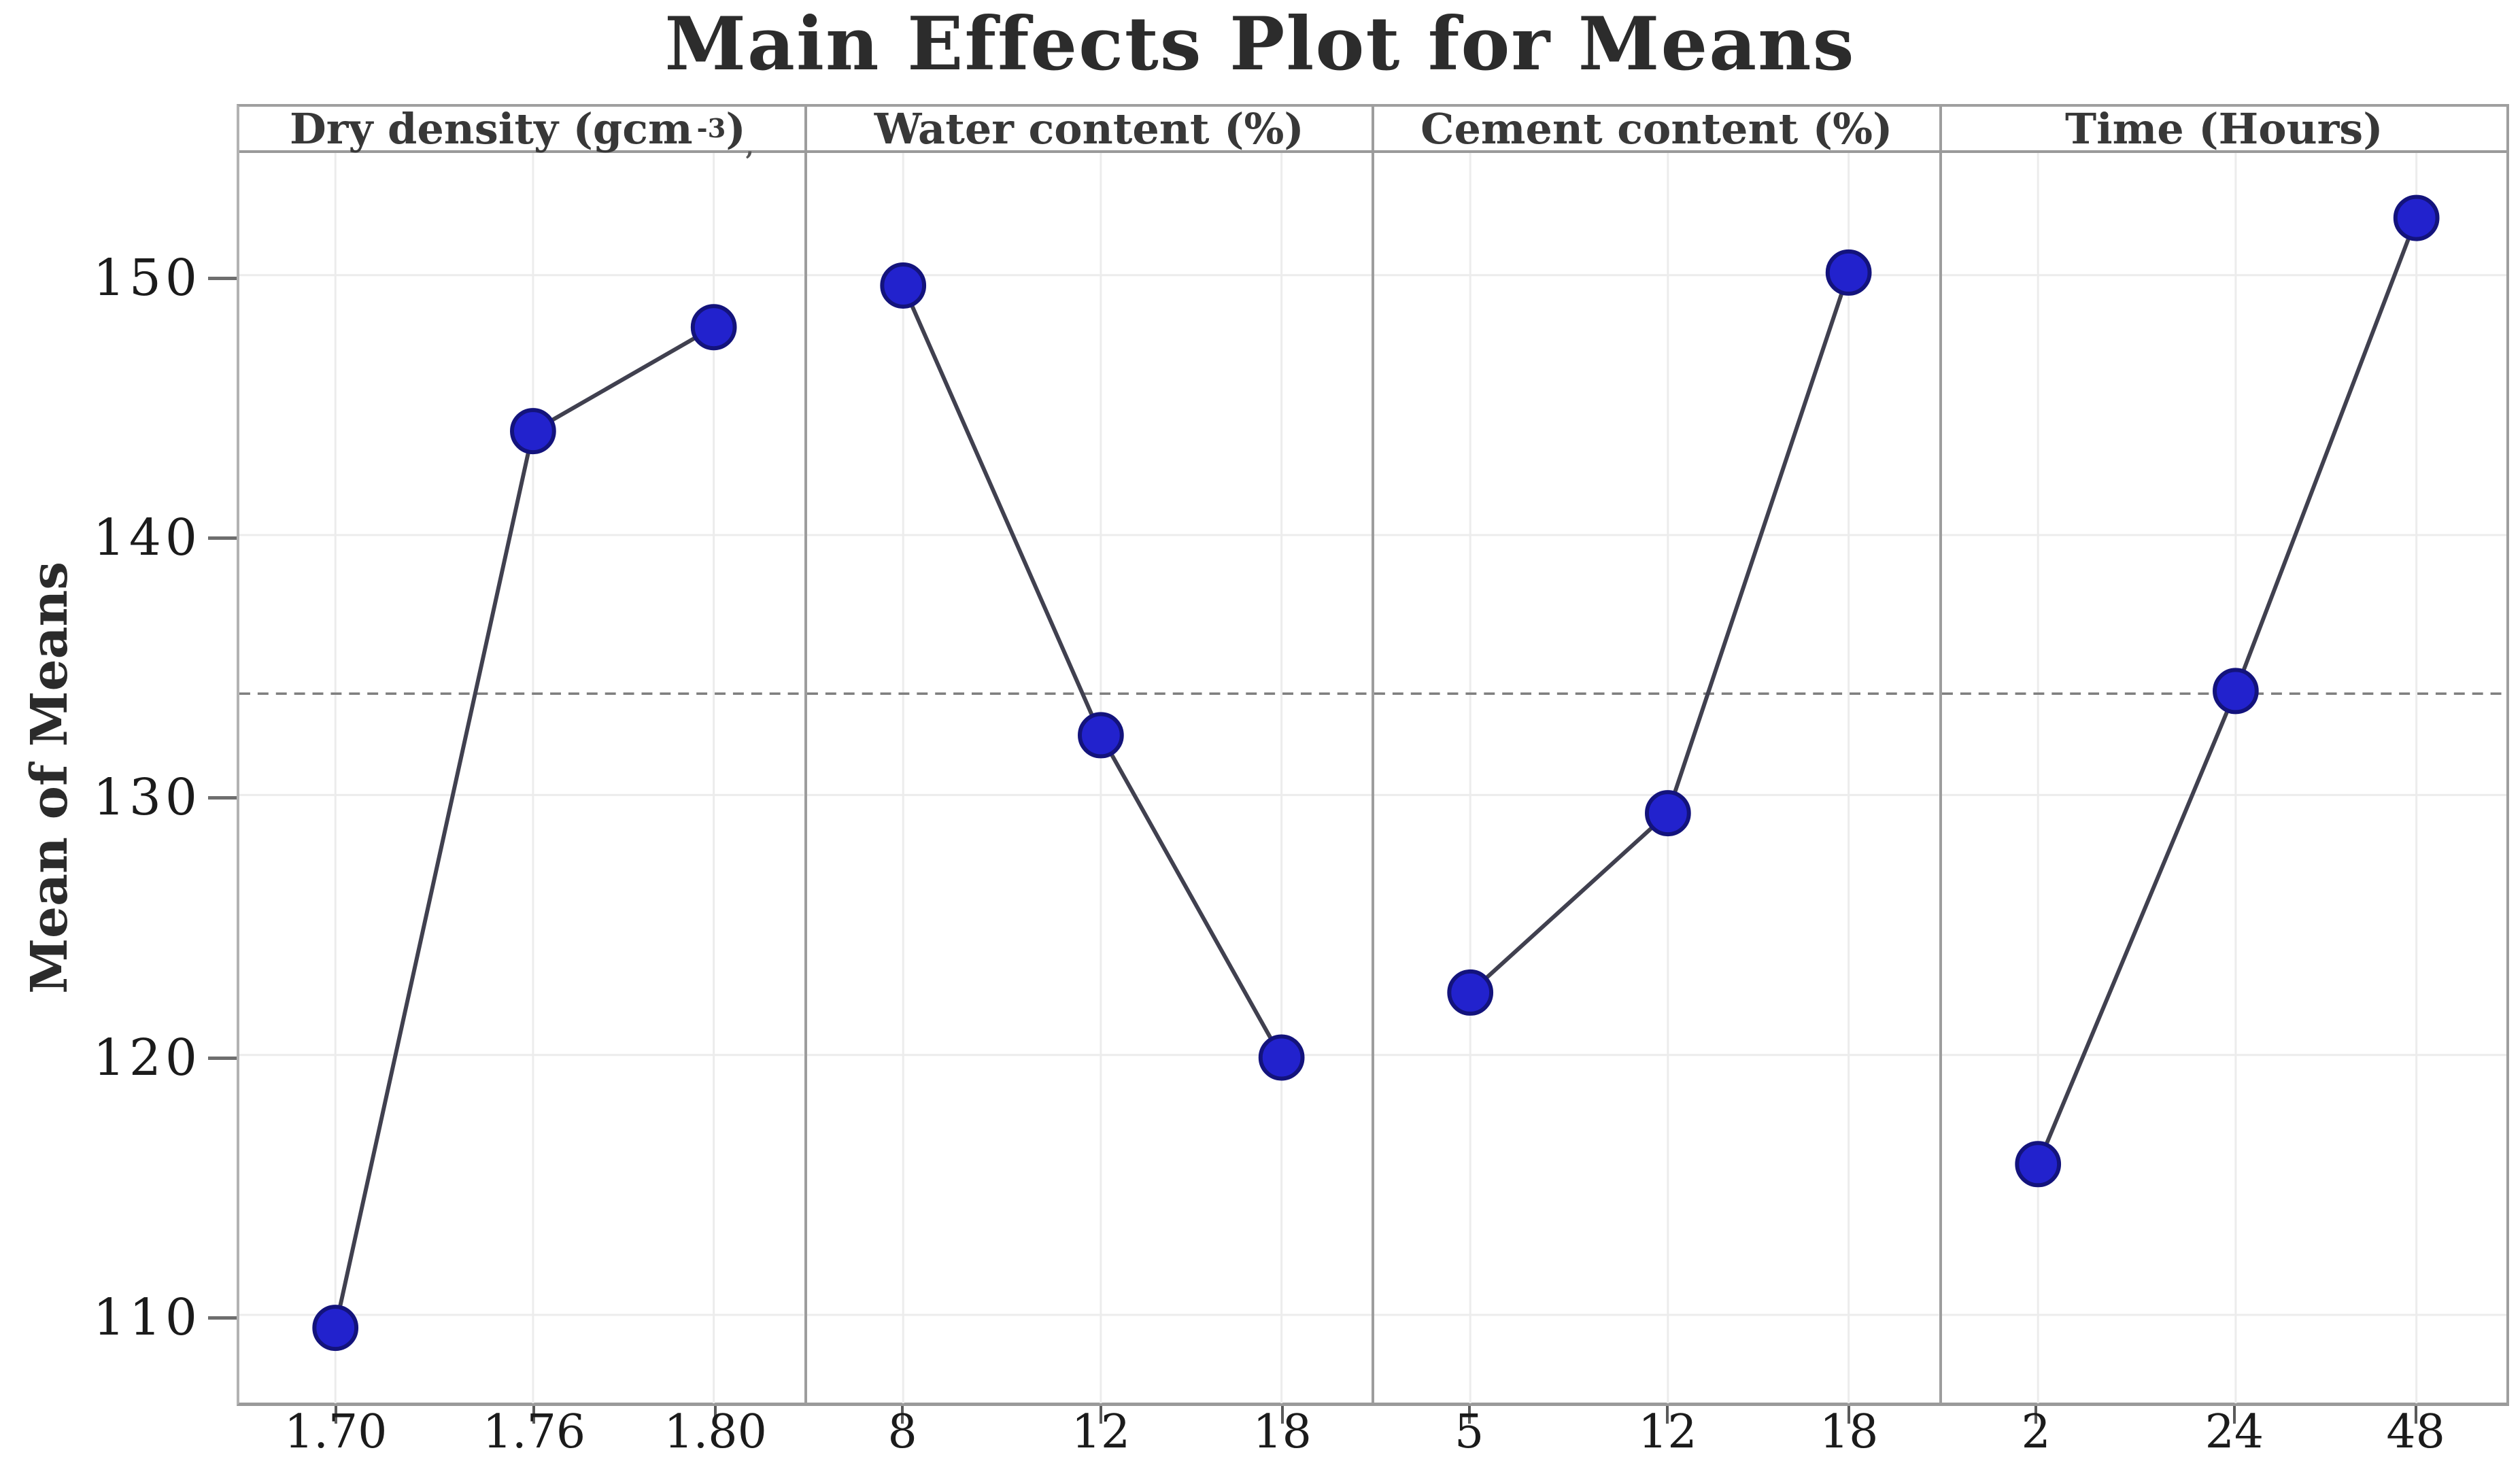 The width and height of the screenshot is (2520, 1459). I want to click on x-tick-label: 1.80, so click(716, 1432).